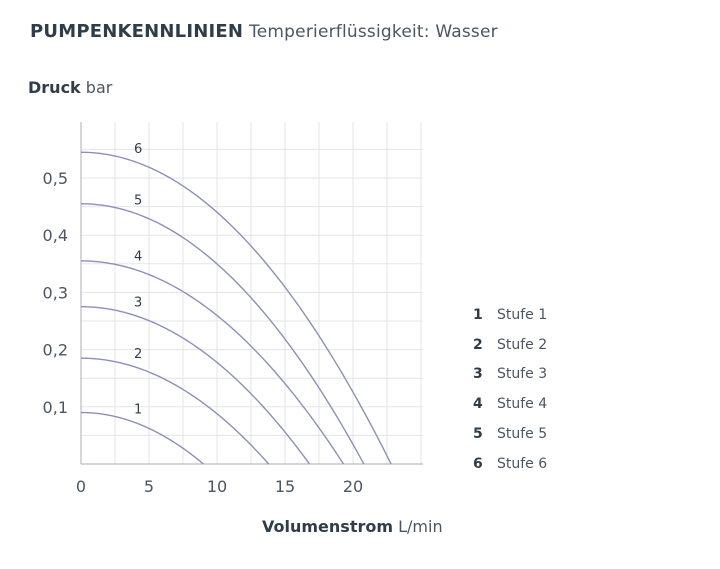  I want to click on x-axis-label-unit: L/min, so click(420, 526).